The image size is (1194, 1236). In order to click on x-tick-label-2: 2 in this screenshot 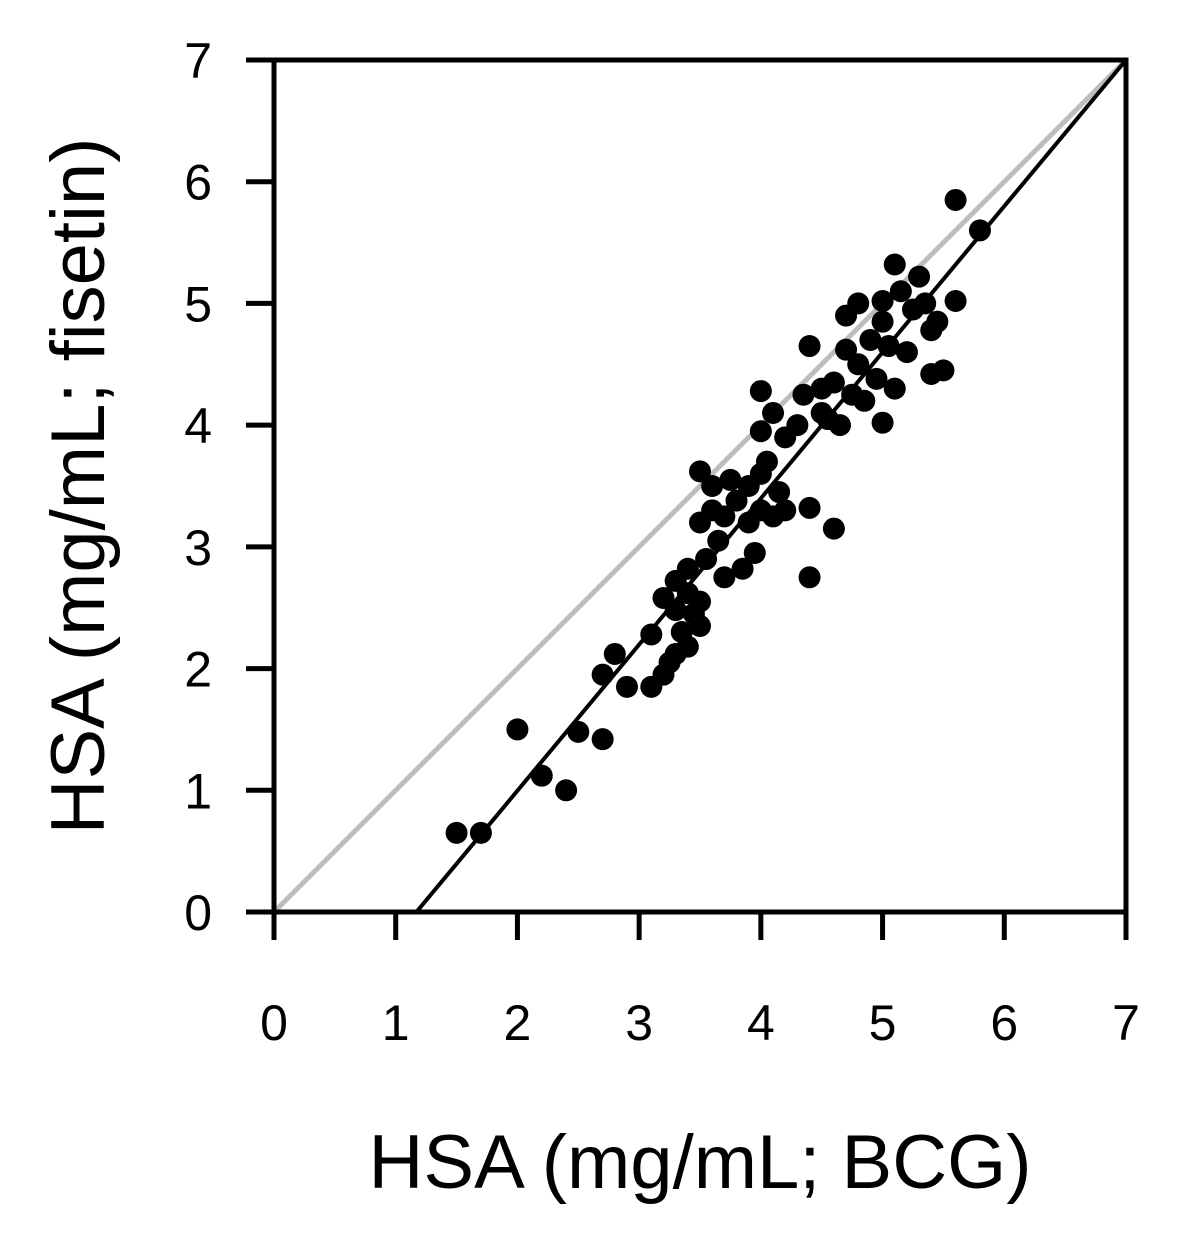, I will do `click(518, 1023)`.